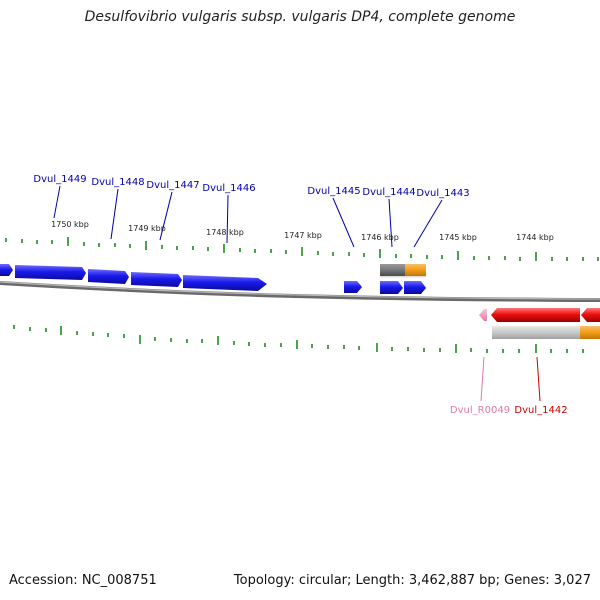  What do you see at coordinates (70, 224) in the screenshot?
I see `scale-label: 1750 kbp` at bounding box center [70, 224].